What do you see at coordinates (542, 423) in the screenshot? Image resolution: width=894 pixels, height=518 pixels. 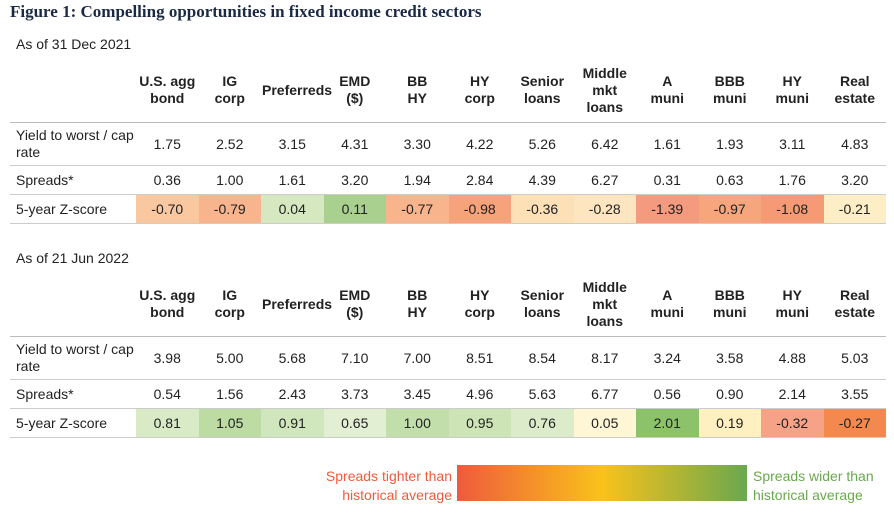 I see `cell: 0.76` at bounding box center [542, 423].